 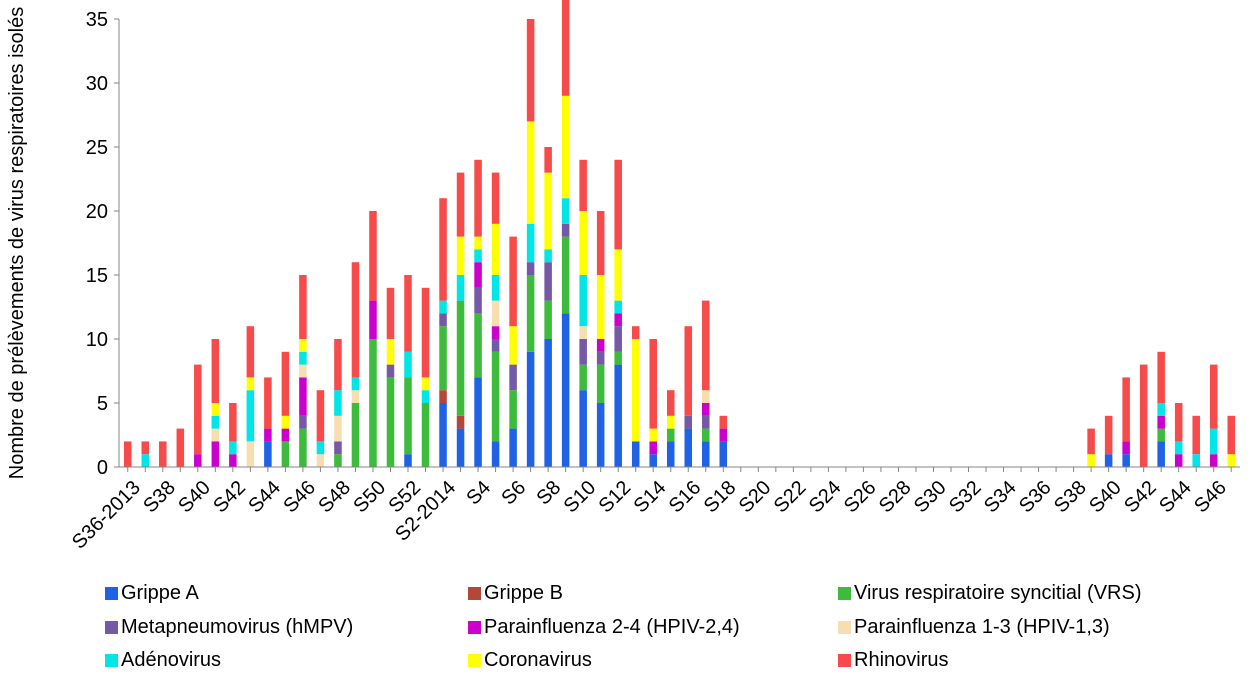 I want to click on x-tick-label: S46, so click(x=1210, y=497).